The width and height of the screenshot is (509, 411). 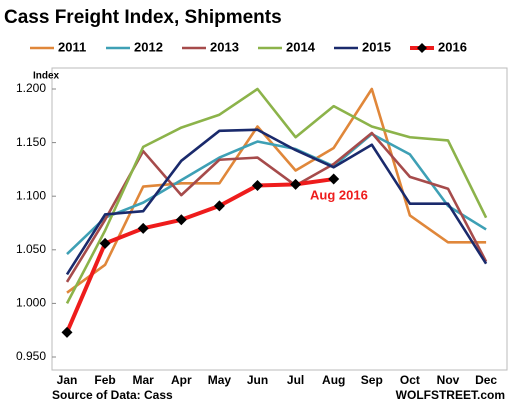 I want to click on legend-label: 2012, so click(x=148, y=46).